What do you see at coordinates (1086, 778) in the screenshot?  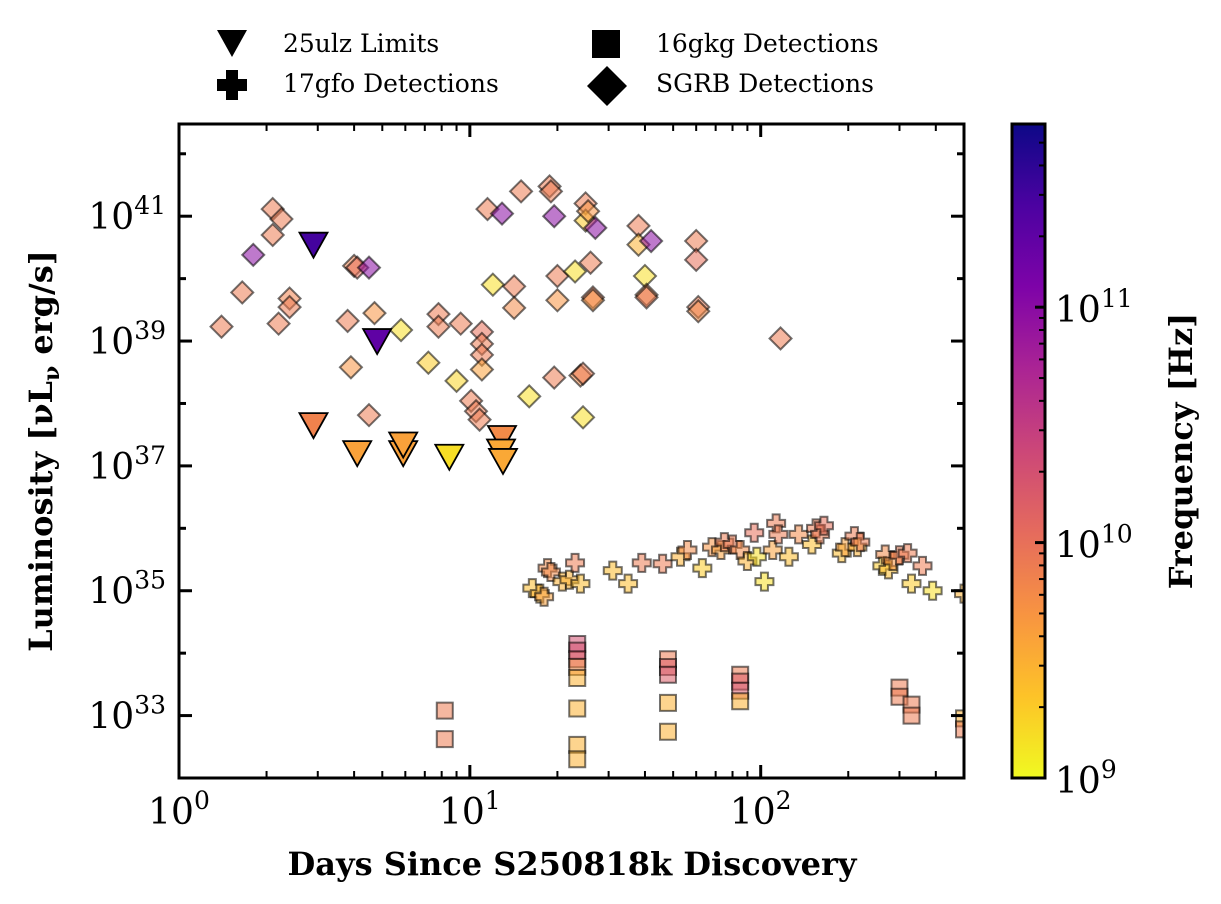 I see `colorbar-tick-label: 109` at bounding box center [1086, 778].